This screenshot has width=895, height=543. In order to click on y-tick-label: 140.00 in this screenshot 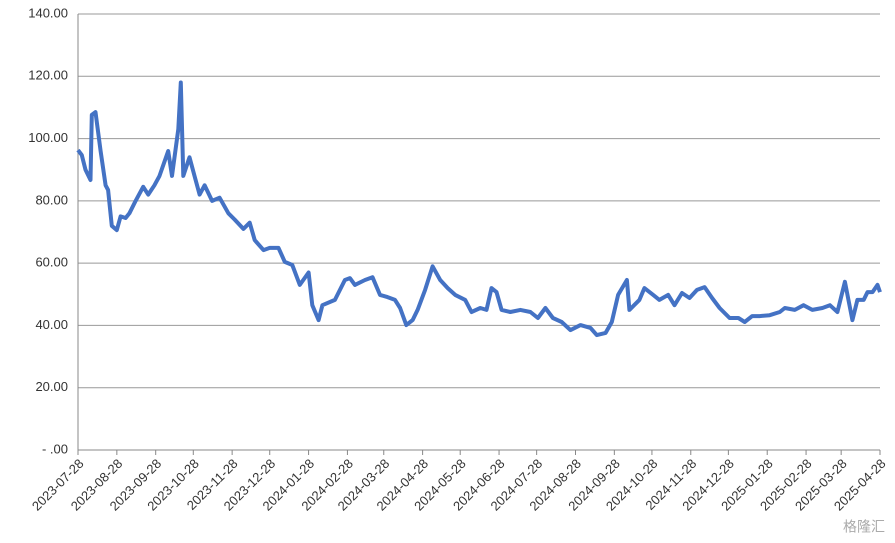, I will do `click(48, 12)`.